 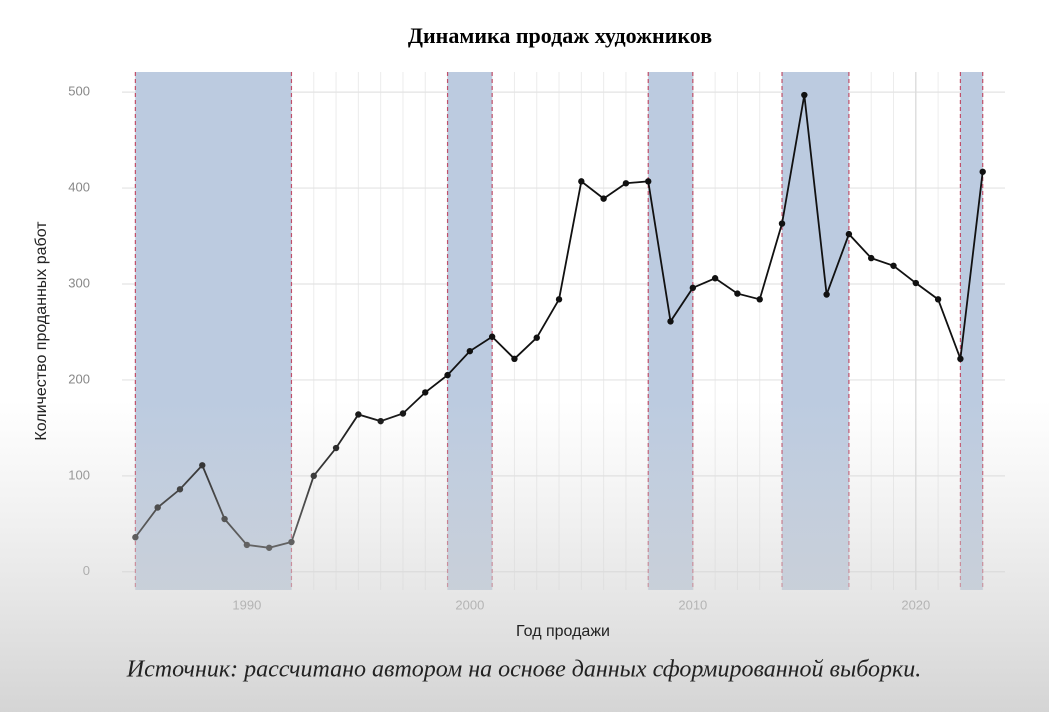 What do you see at coordinates (692, 604) in the screenshot?
I see `x-tick-label: 2010` at bounding box center [692, 604].